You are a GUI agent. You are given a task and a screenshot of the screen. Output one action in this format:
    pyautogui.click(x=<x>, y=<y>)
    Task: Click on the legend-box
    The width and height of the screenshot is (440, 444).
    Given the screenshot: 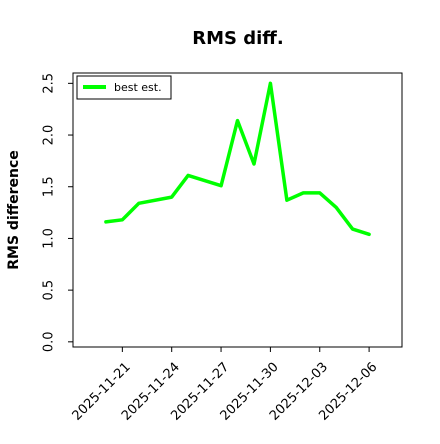 What is the action you would take?
    pyautogui.click(x=124, y=87)
    